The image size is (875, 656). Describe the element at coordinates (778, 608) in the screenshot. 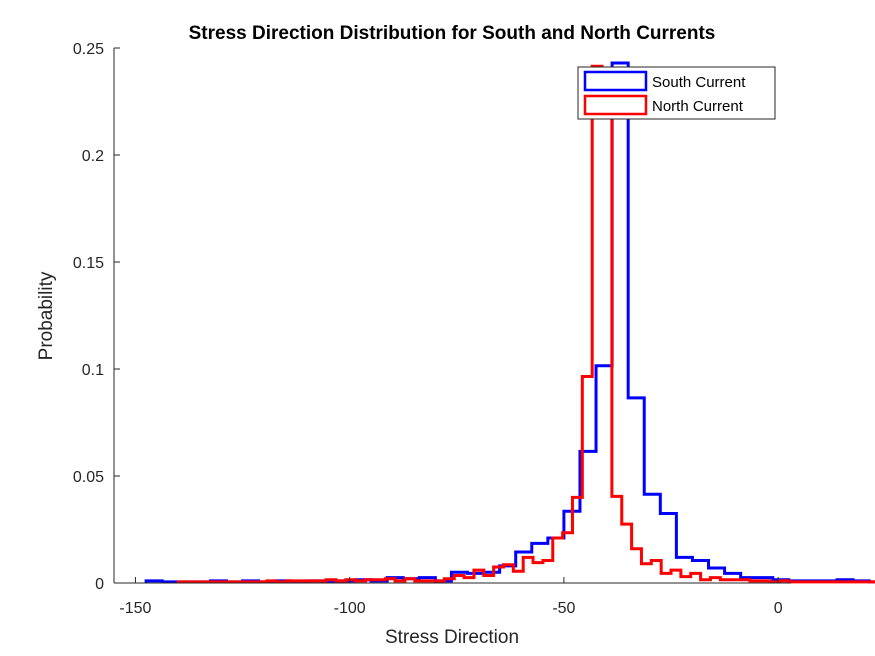

I see `x-tick-label: 0` at that location.